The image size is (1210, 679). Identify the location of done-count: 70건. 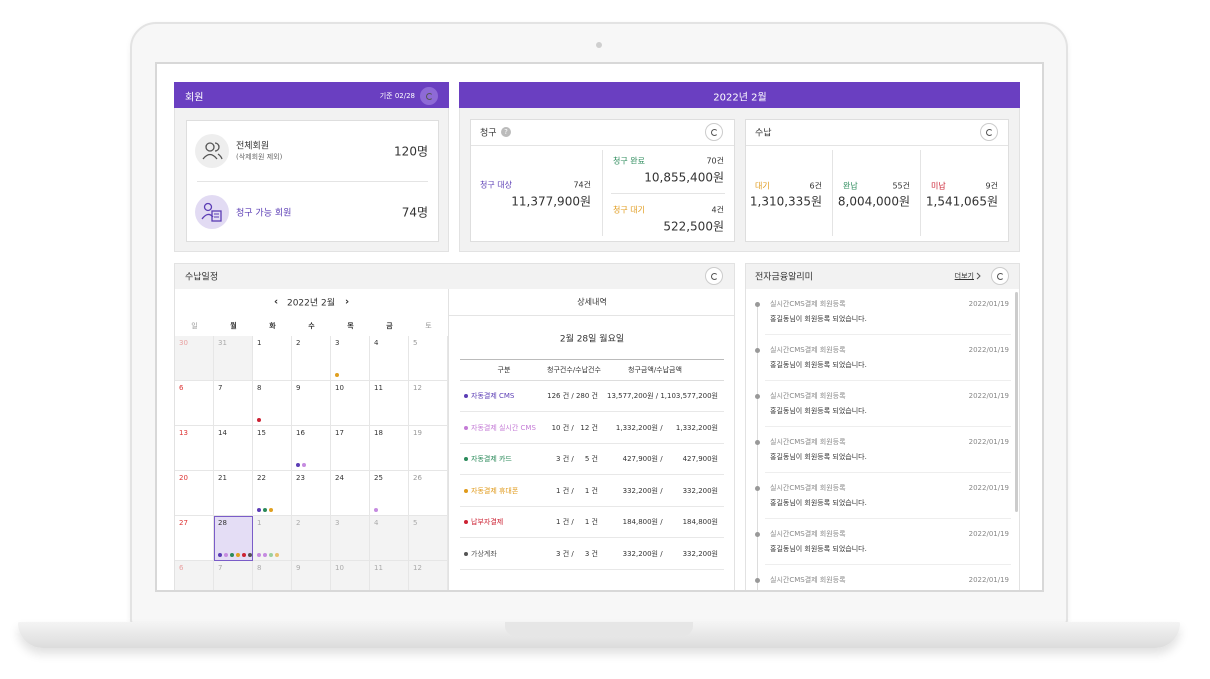
(715, 161).